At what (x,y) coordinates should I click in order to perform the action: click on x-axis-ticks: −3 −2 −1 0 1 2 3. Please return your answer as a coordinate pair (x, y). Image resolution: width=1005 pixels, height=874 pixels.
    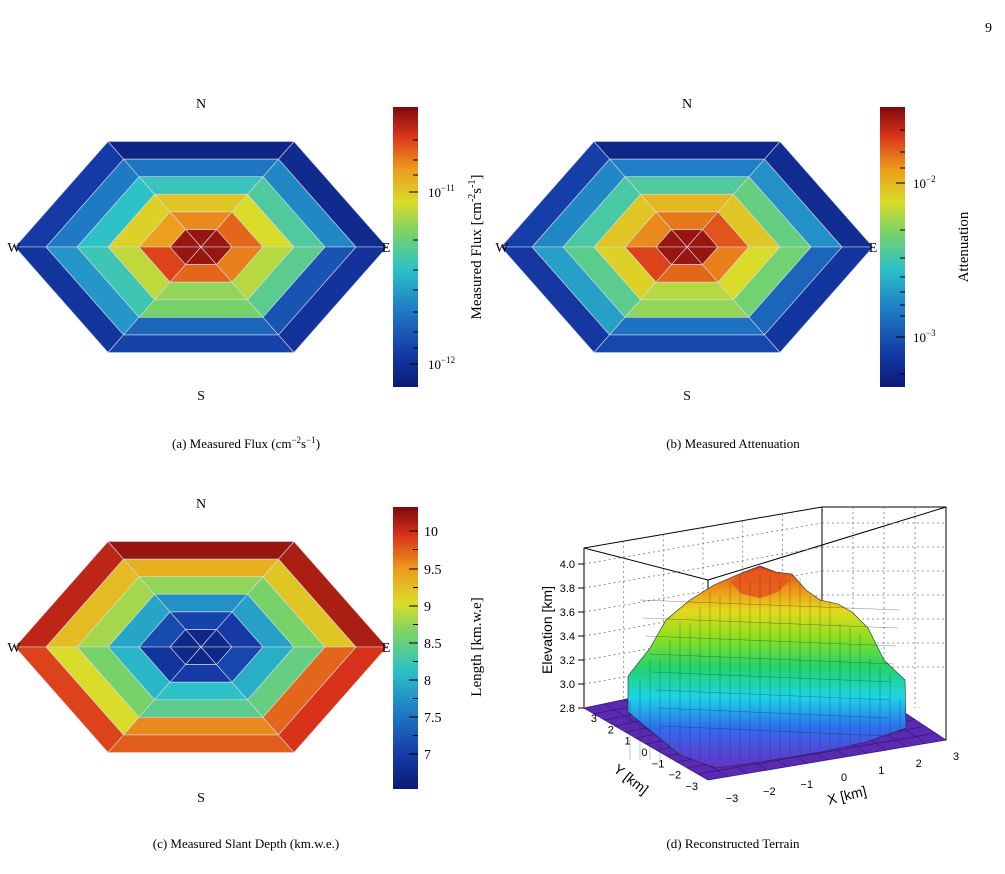
    Looking at the image, I should click on (842, 778).